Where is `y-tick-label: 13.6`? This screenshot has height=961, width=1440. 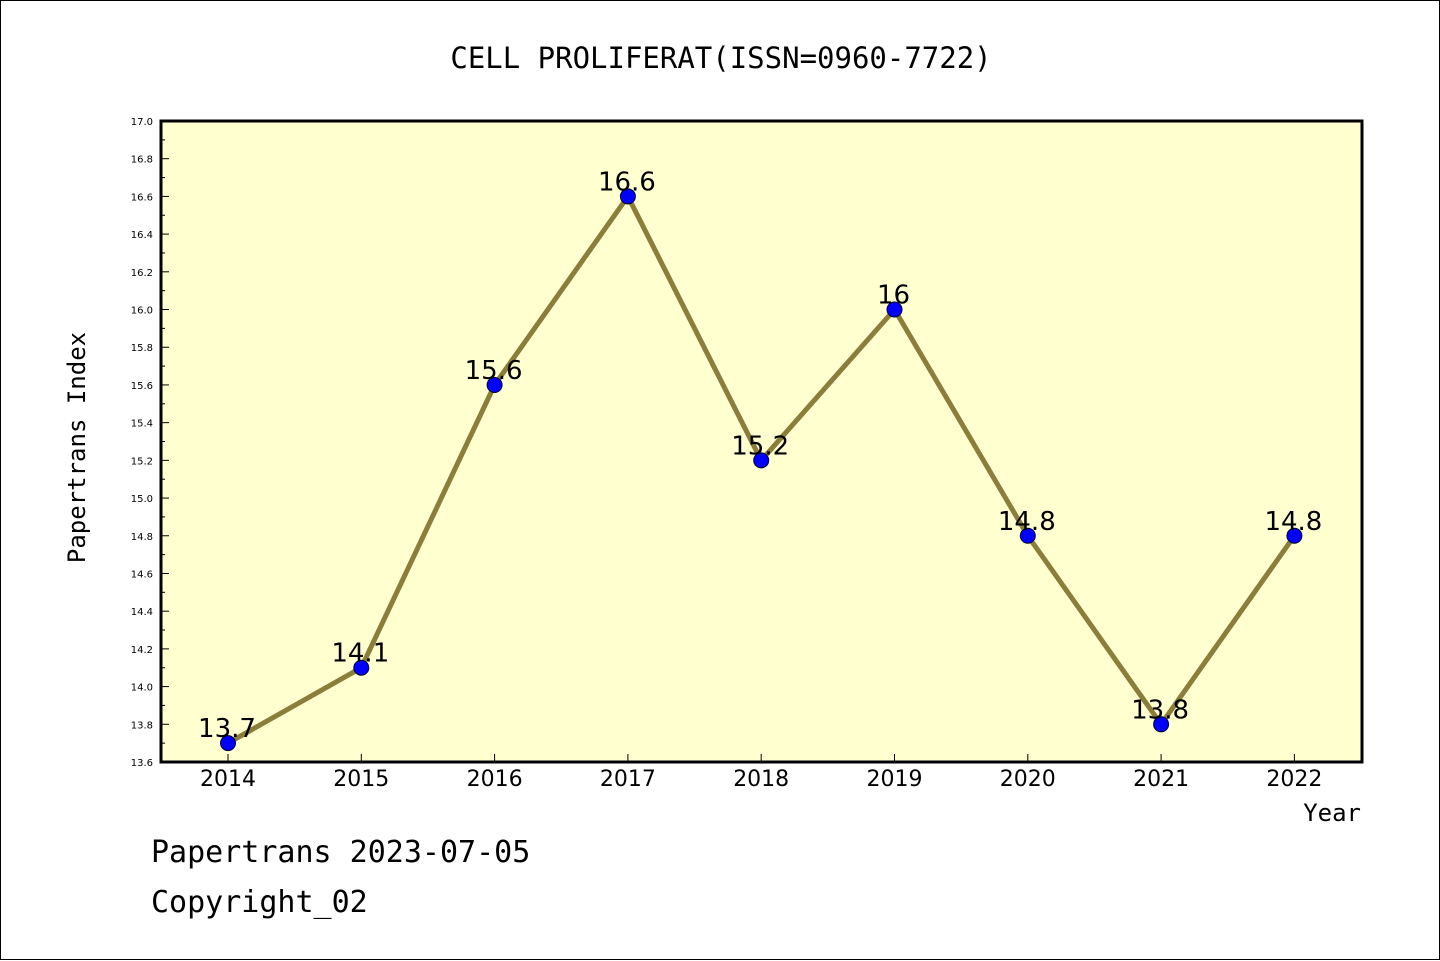
y-tick-label: 13.6 is located at coordinates (142, 763).